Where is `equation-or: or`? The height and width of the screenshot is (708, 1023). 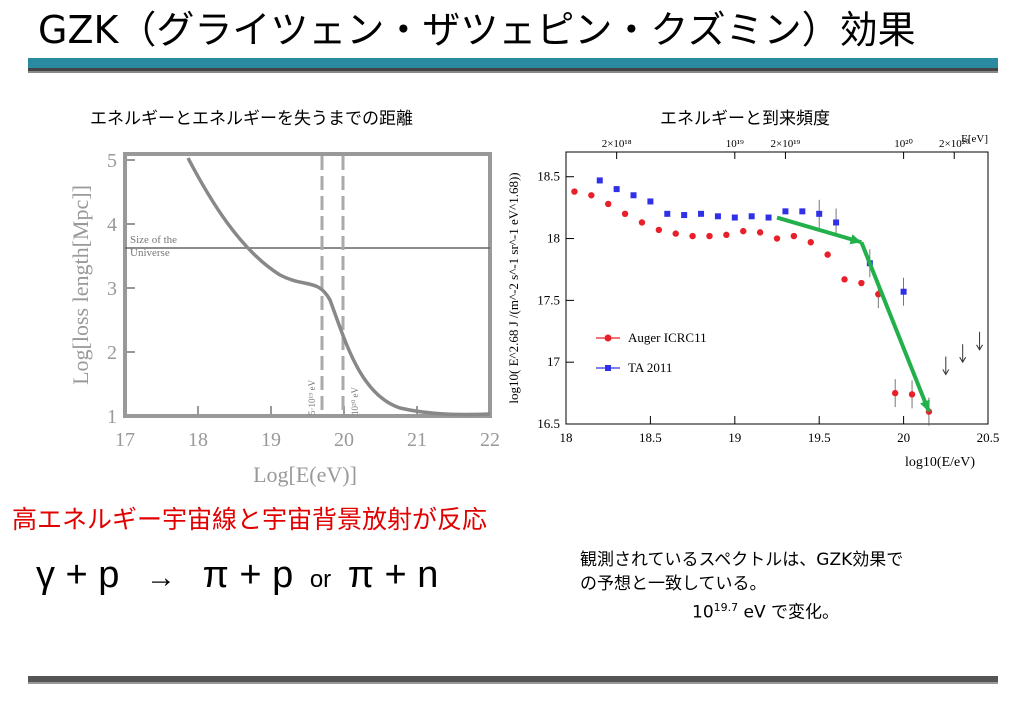 equation-or: or is located at coordinates (320, 579).